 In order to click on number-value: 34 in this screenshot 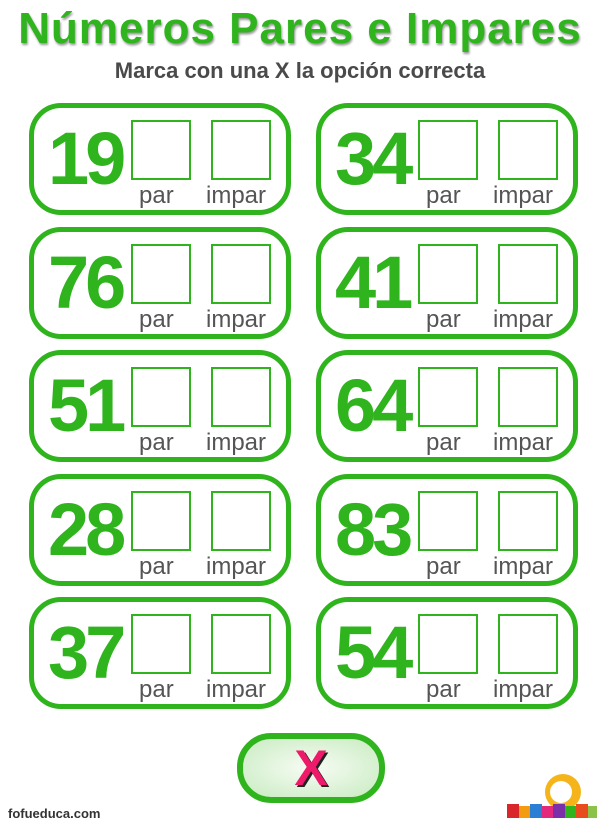, I will do `click(374, 158)`.